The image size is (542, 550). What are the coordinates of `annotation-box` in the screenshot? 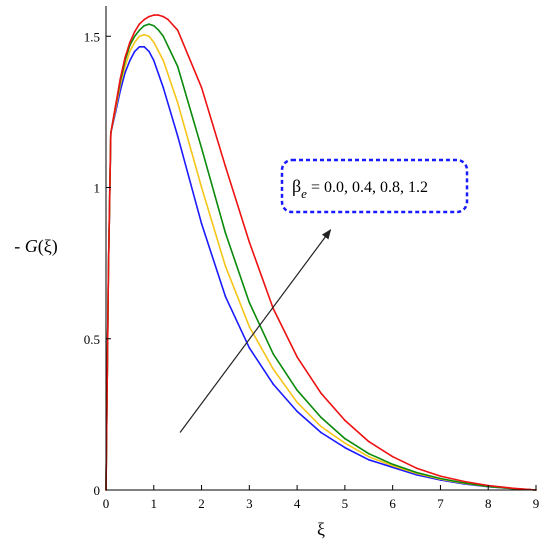 It's located at (374, 186).